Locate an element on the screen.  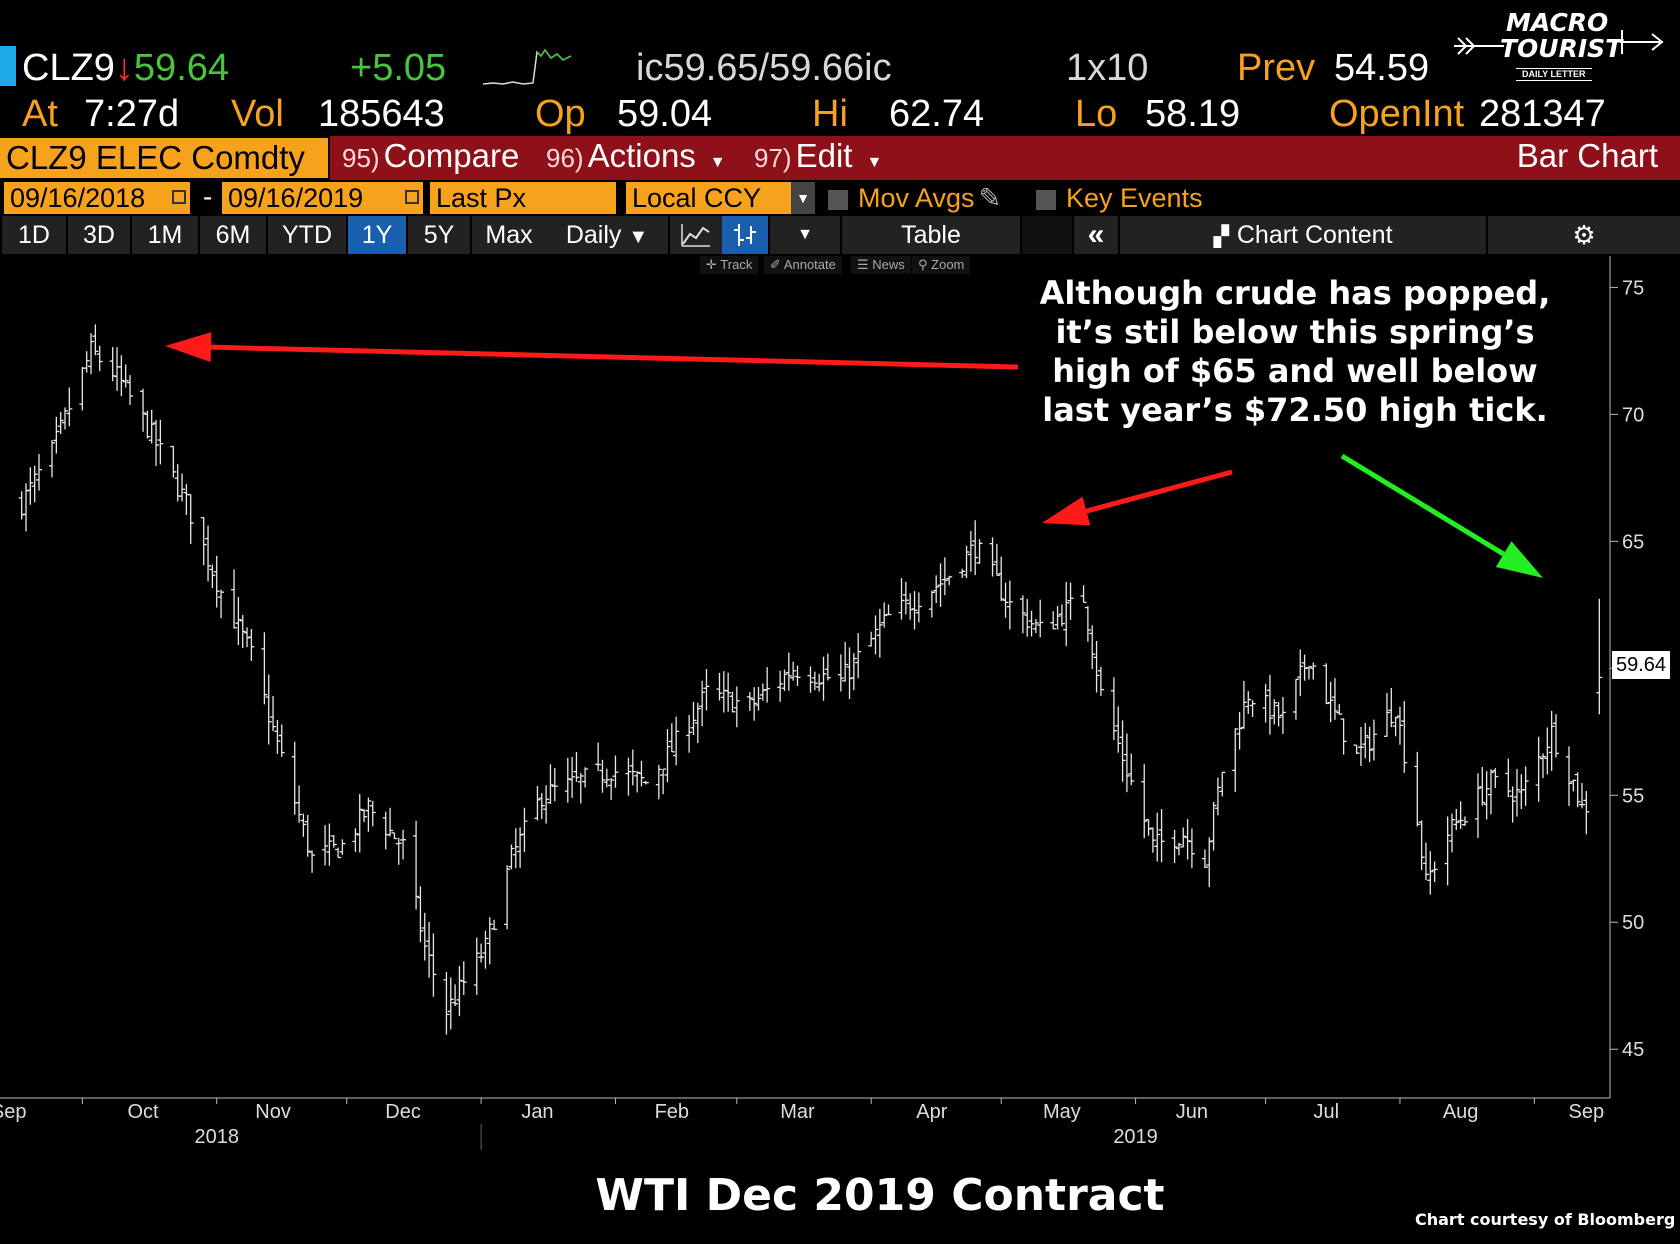
zoom-tool: ⚲ Zoom is located at coordinates (941, 265).